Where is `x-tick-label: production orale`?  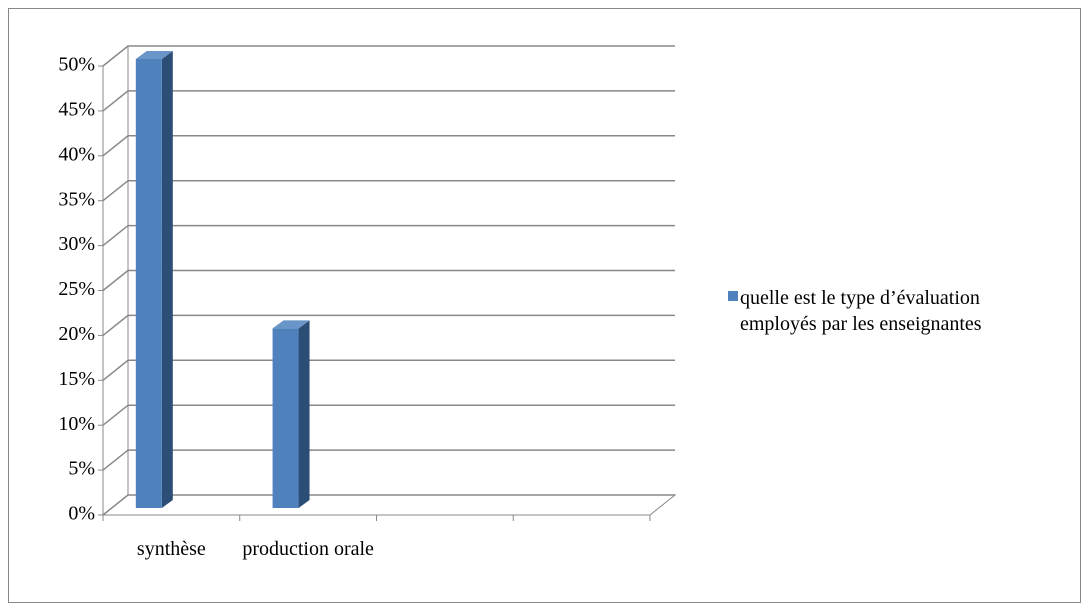
x-tick-label: production orale is located at coordinates (308, 549).